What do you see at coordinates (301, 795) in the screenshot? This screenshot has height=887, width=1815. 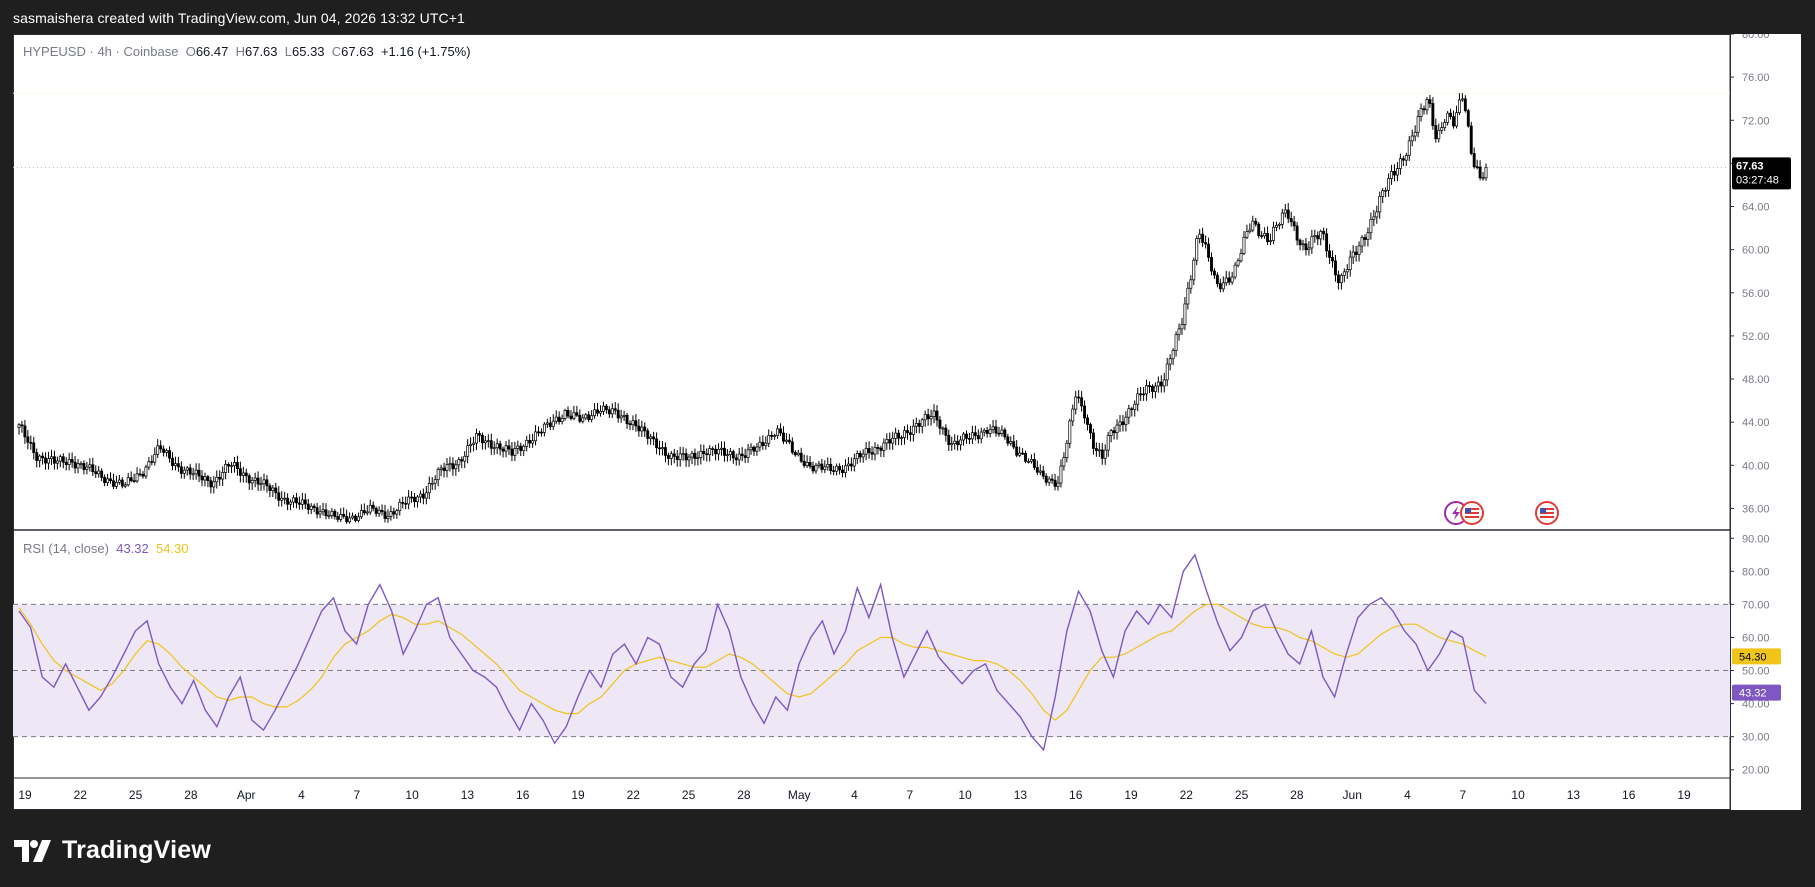 I see `time-tick-label: 4` at bounding box center [301, 795].